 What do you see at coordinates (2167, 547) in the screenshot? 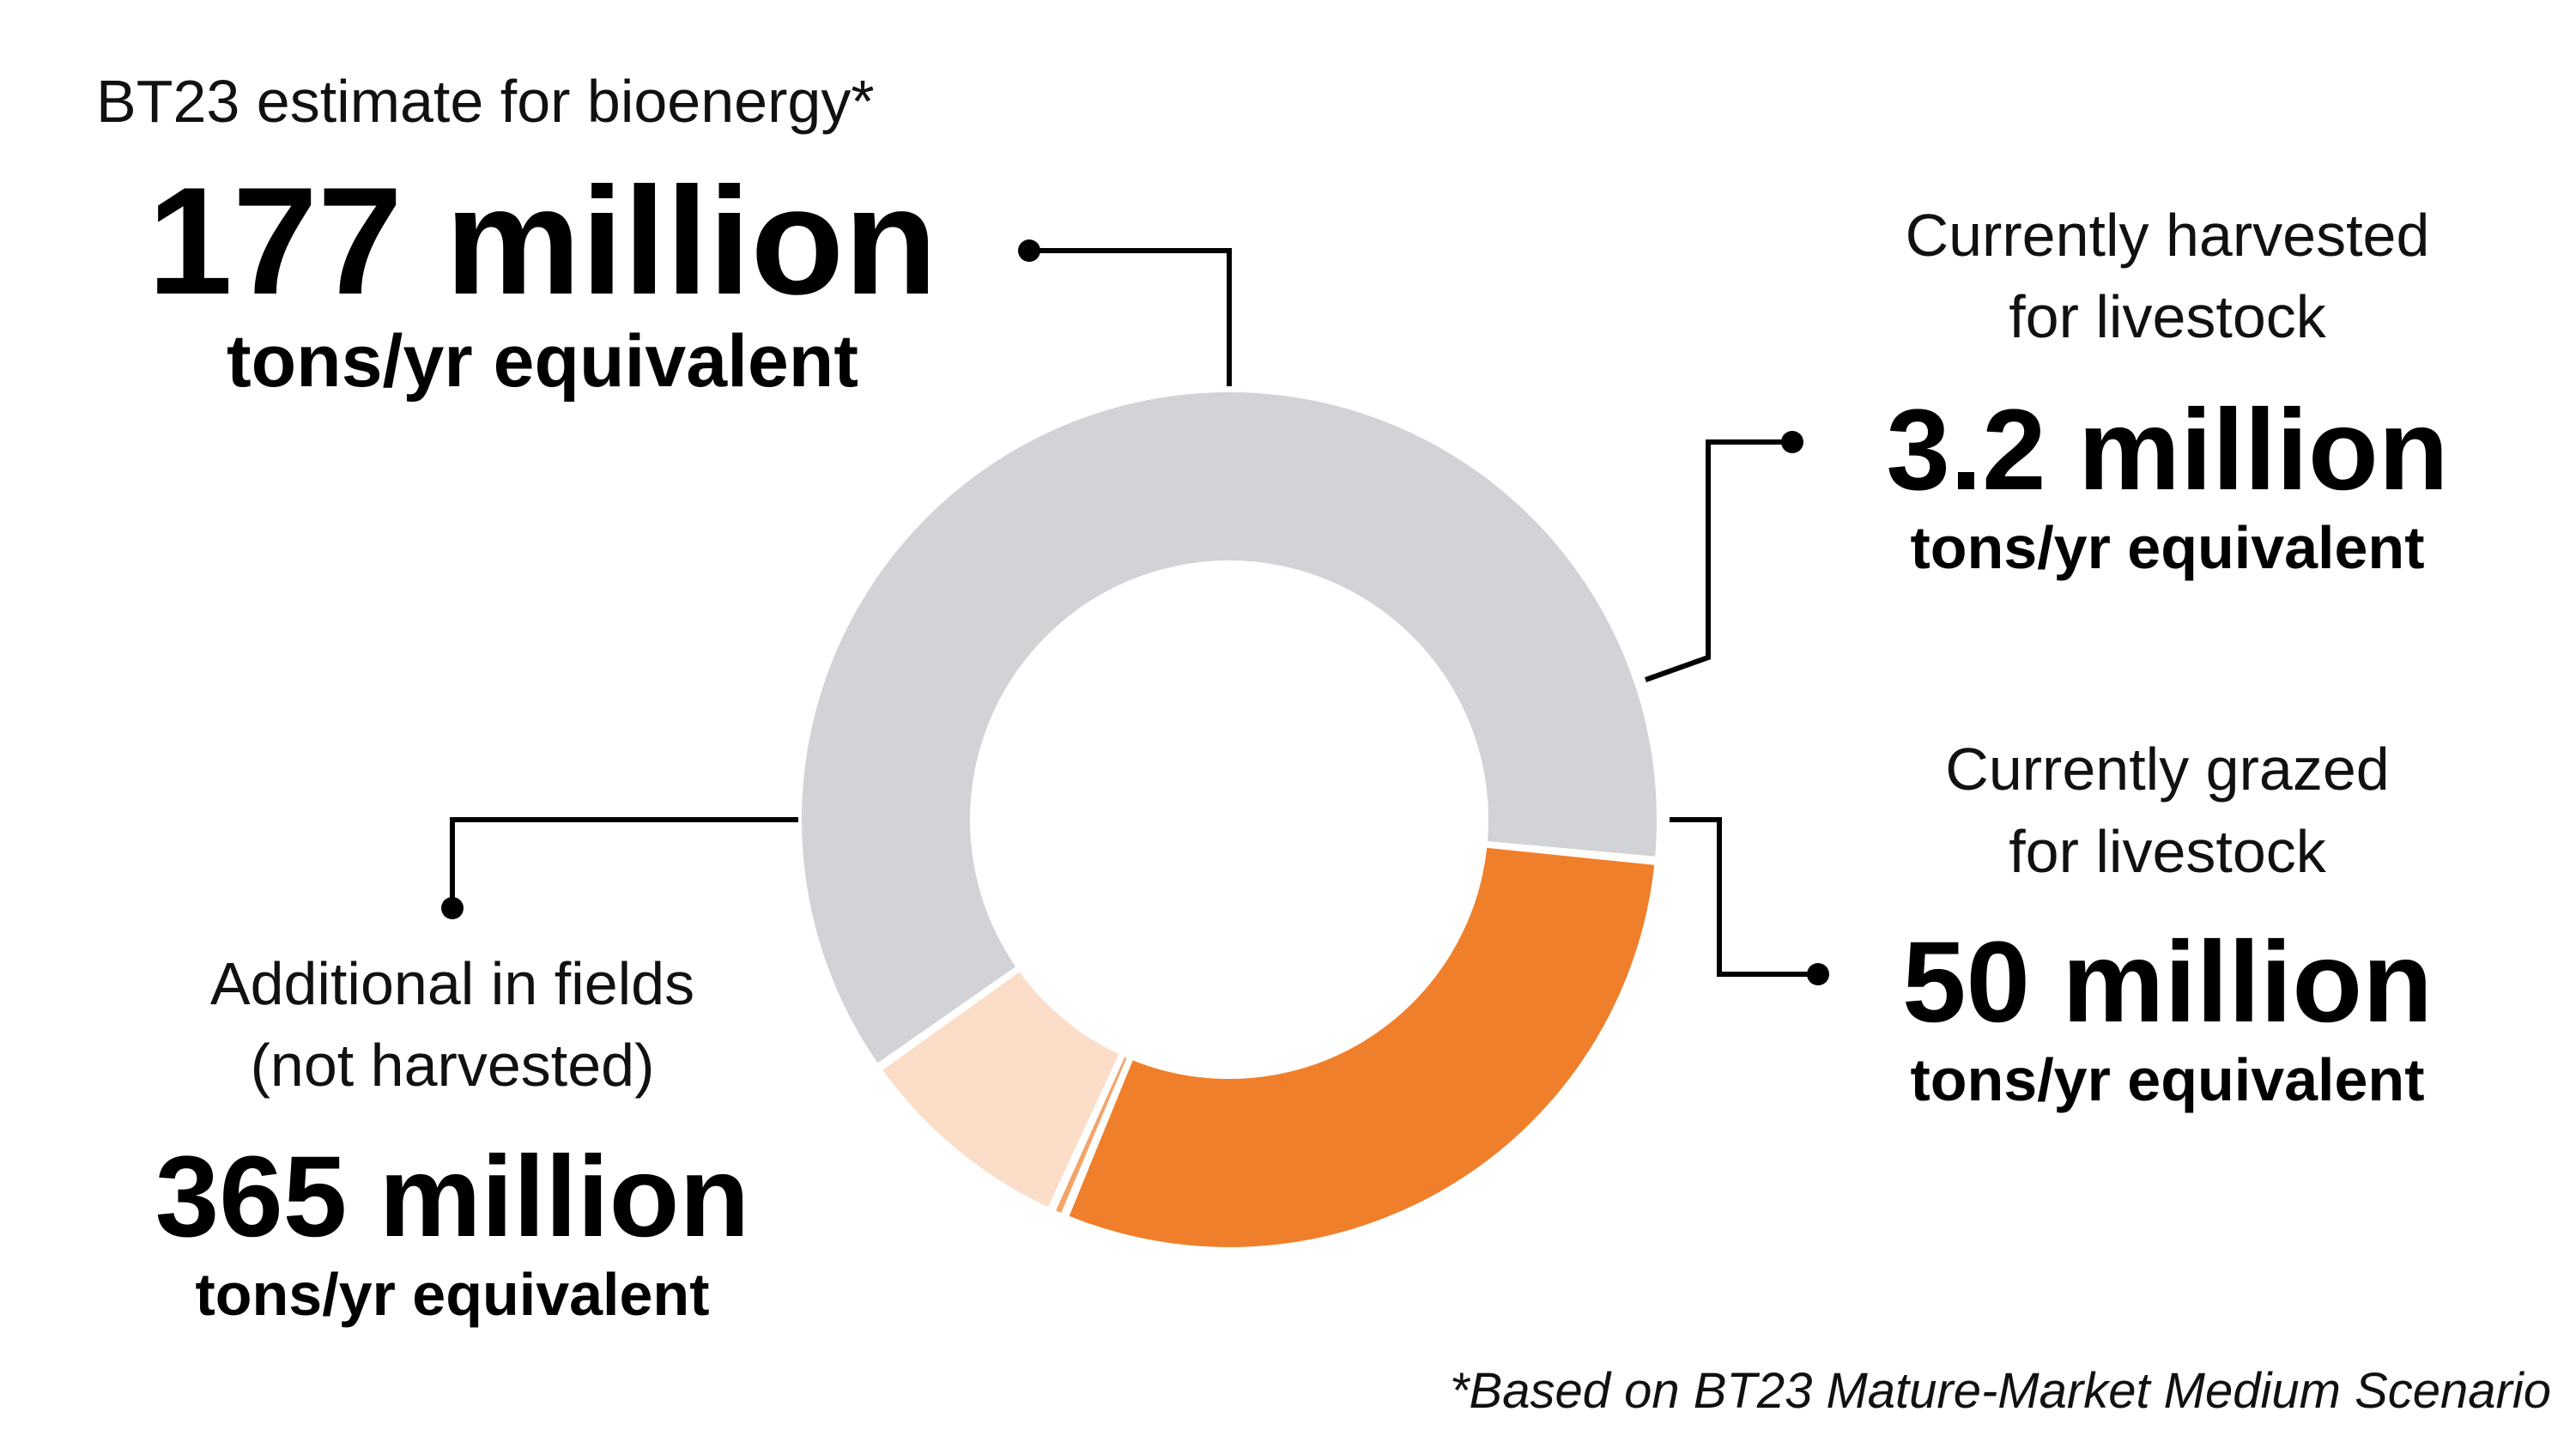
I see `unit-label-harvested: tons/yr equivalent` at bounding box center [2167, 547].